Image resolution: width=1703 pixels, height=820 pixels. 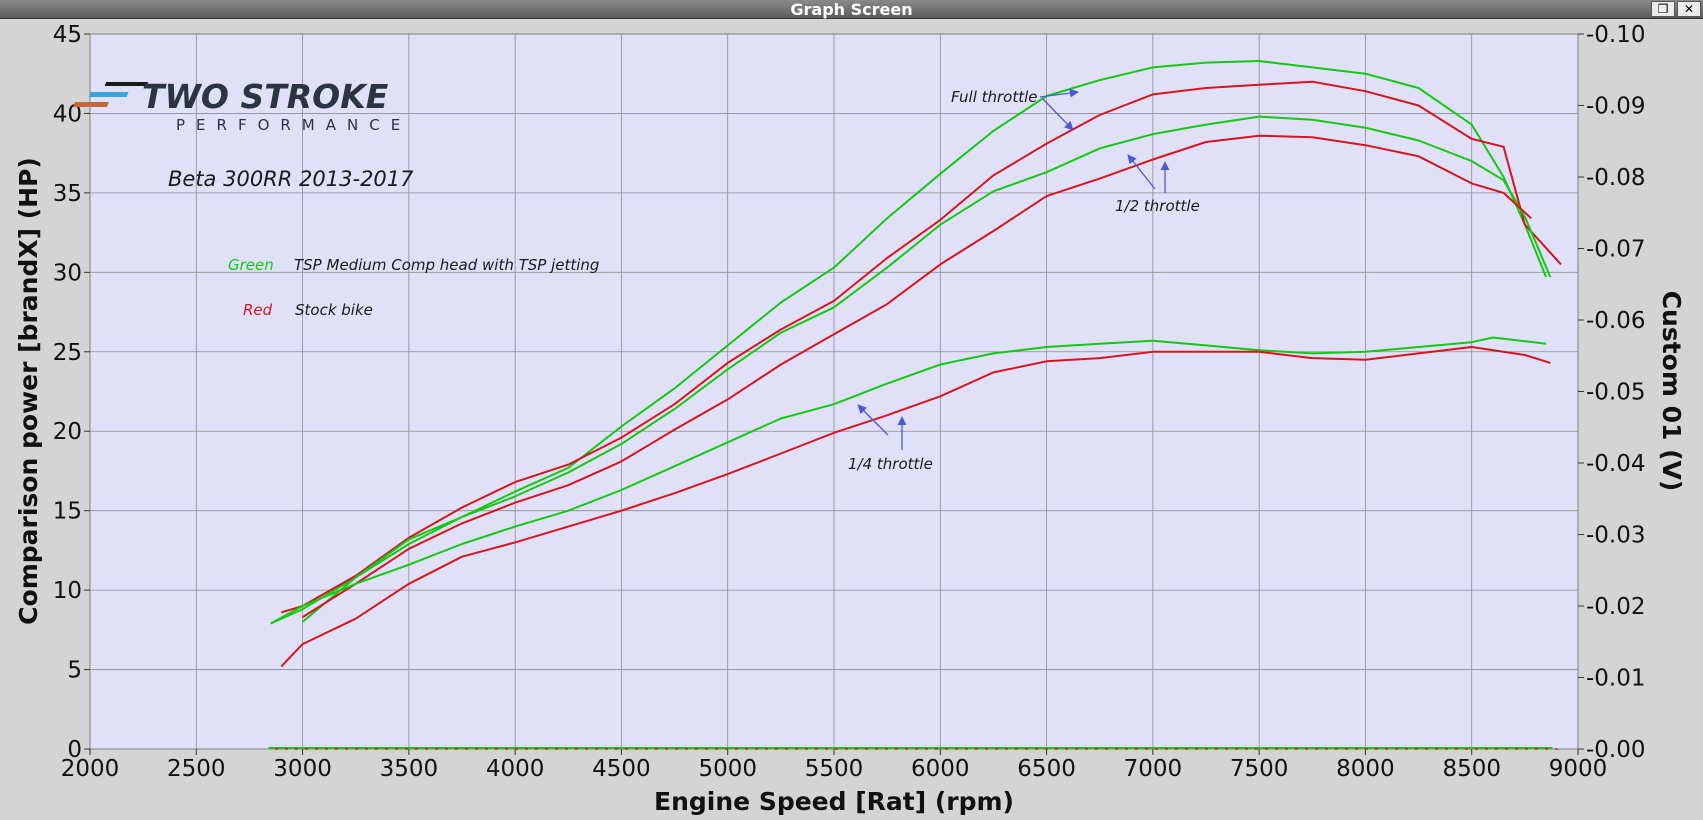 I want to click on y-tick-label: 15, so click(x=67, y=512).